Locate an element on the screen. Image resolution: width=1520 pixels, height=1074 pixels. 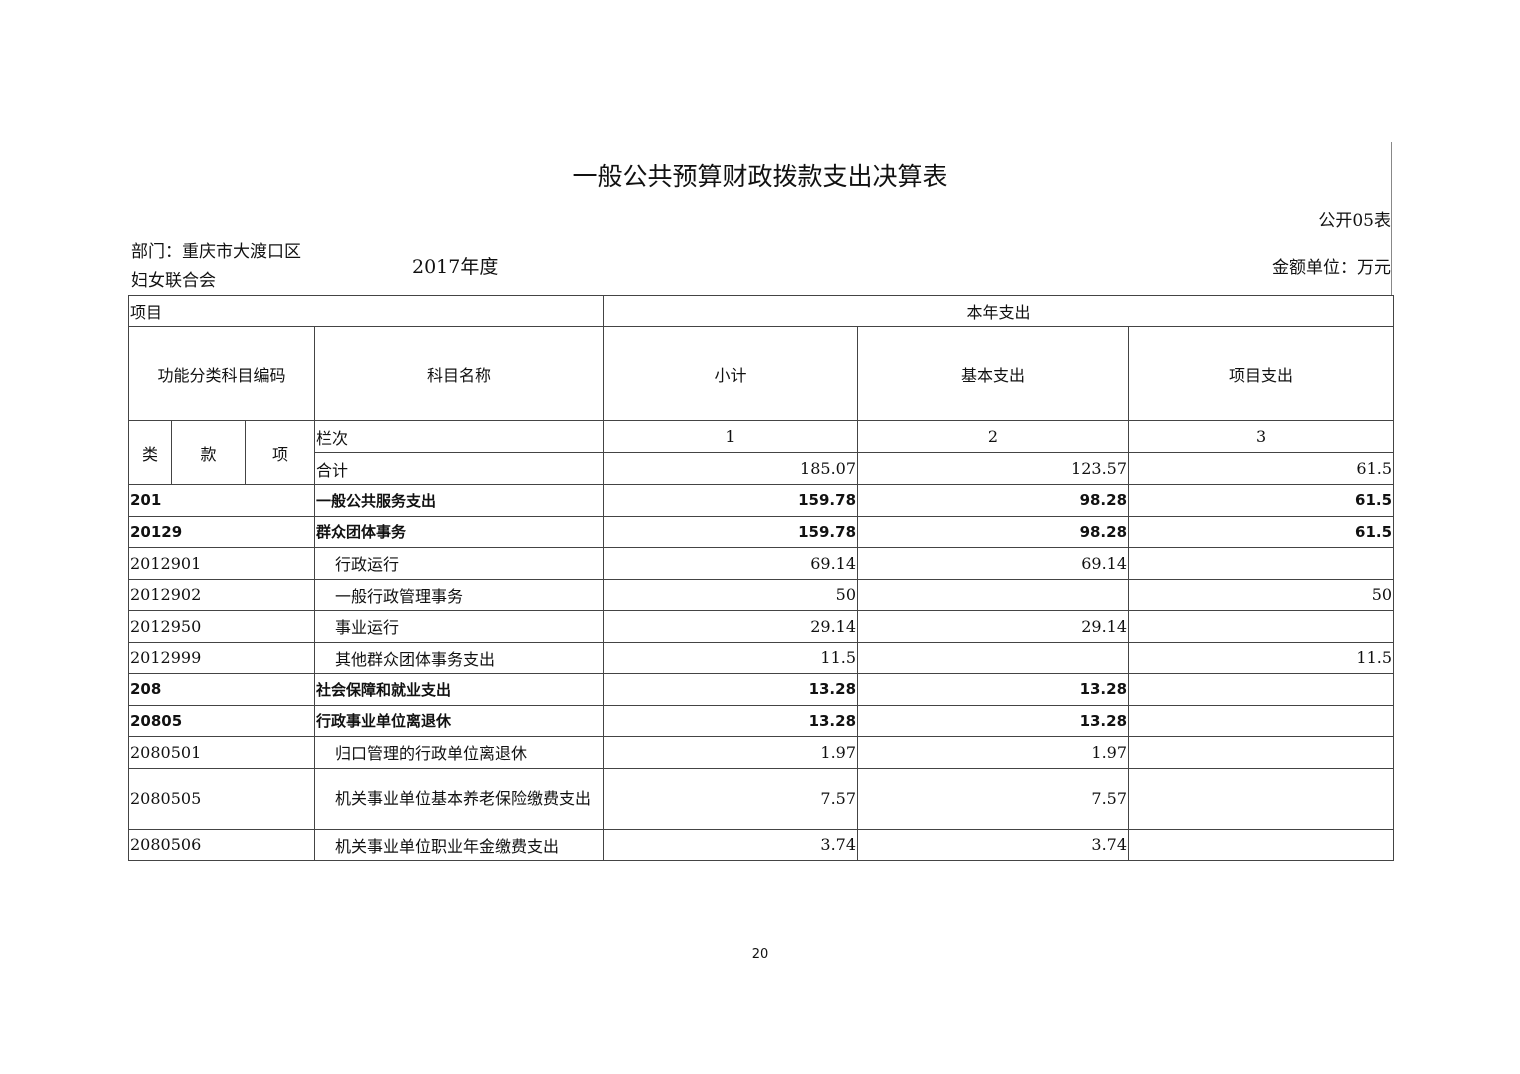
row-name: 一般行政管理事务 is located at coordinates (459, 594).